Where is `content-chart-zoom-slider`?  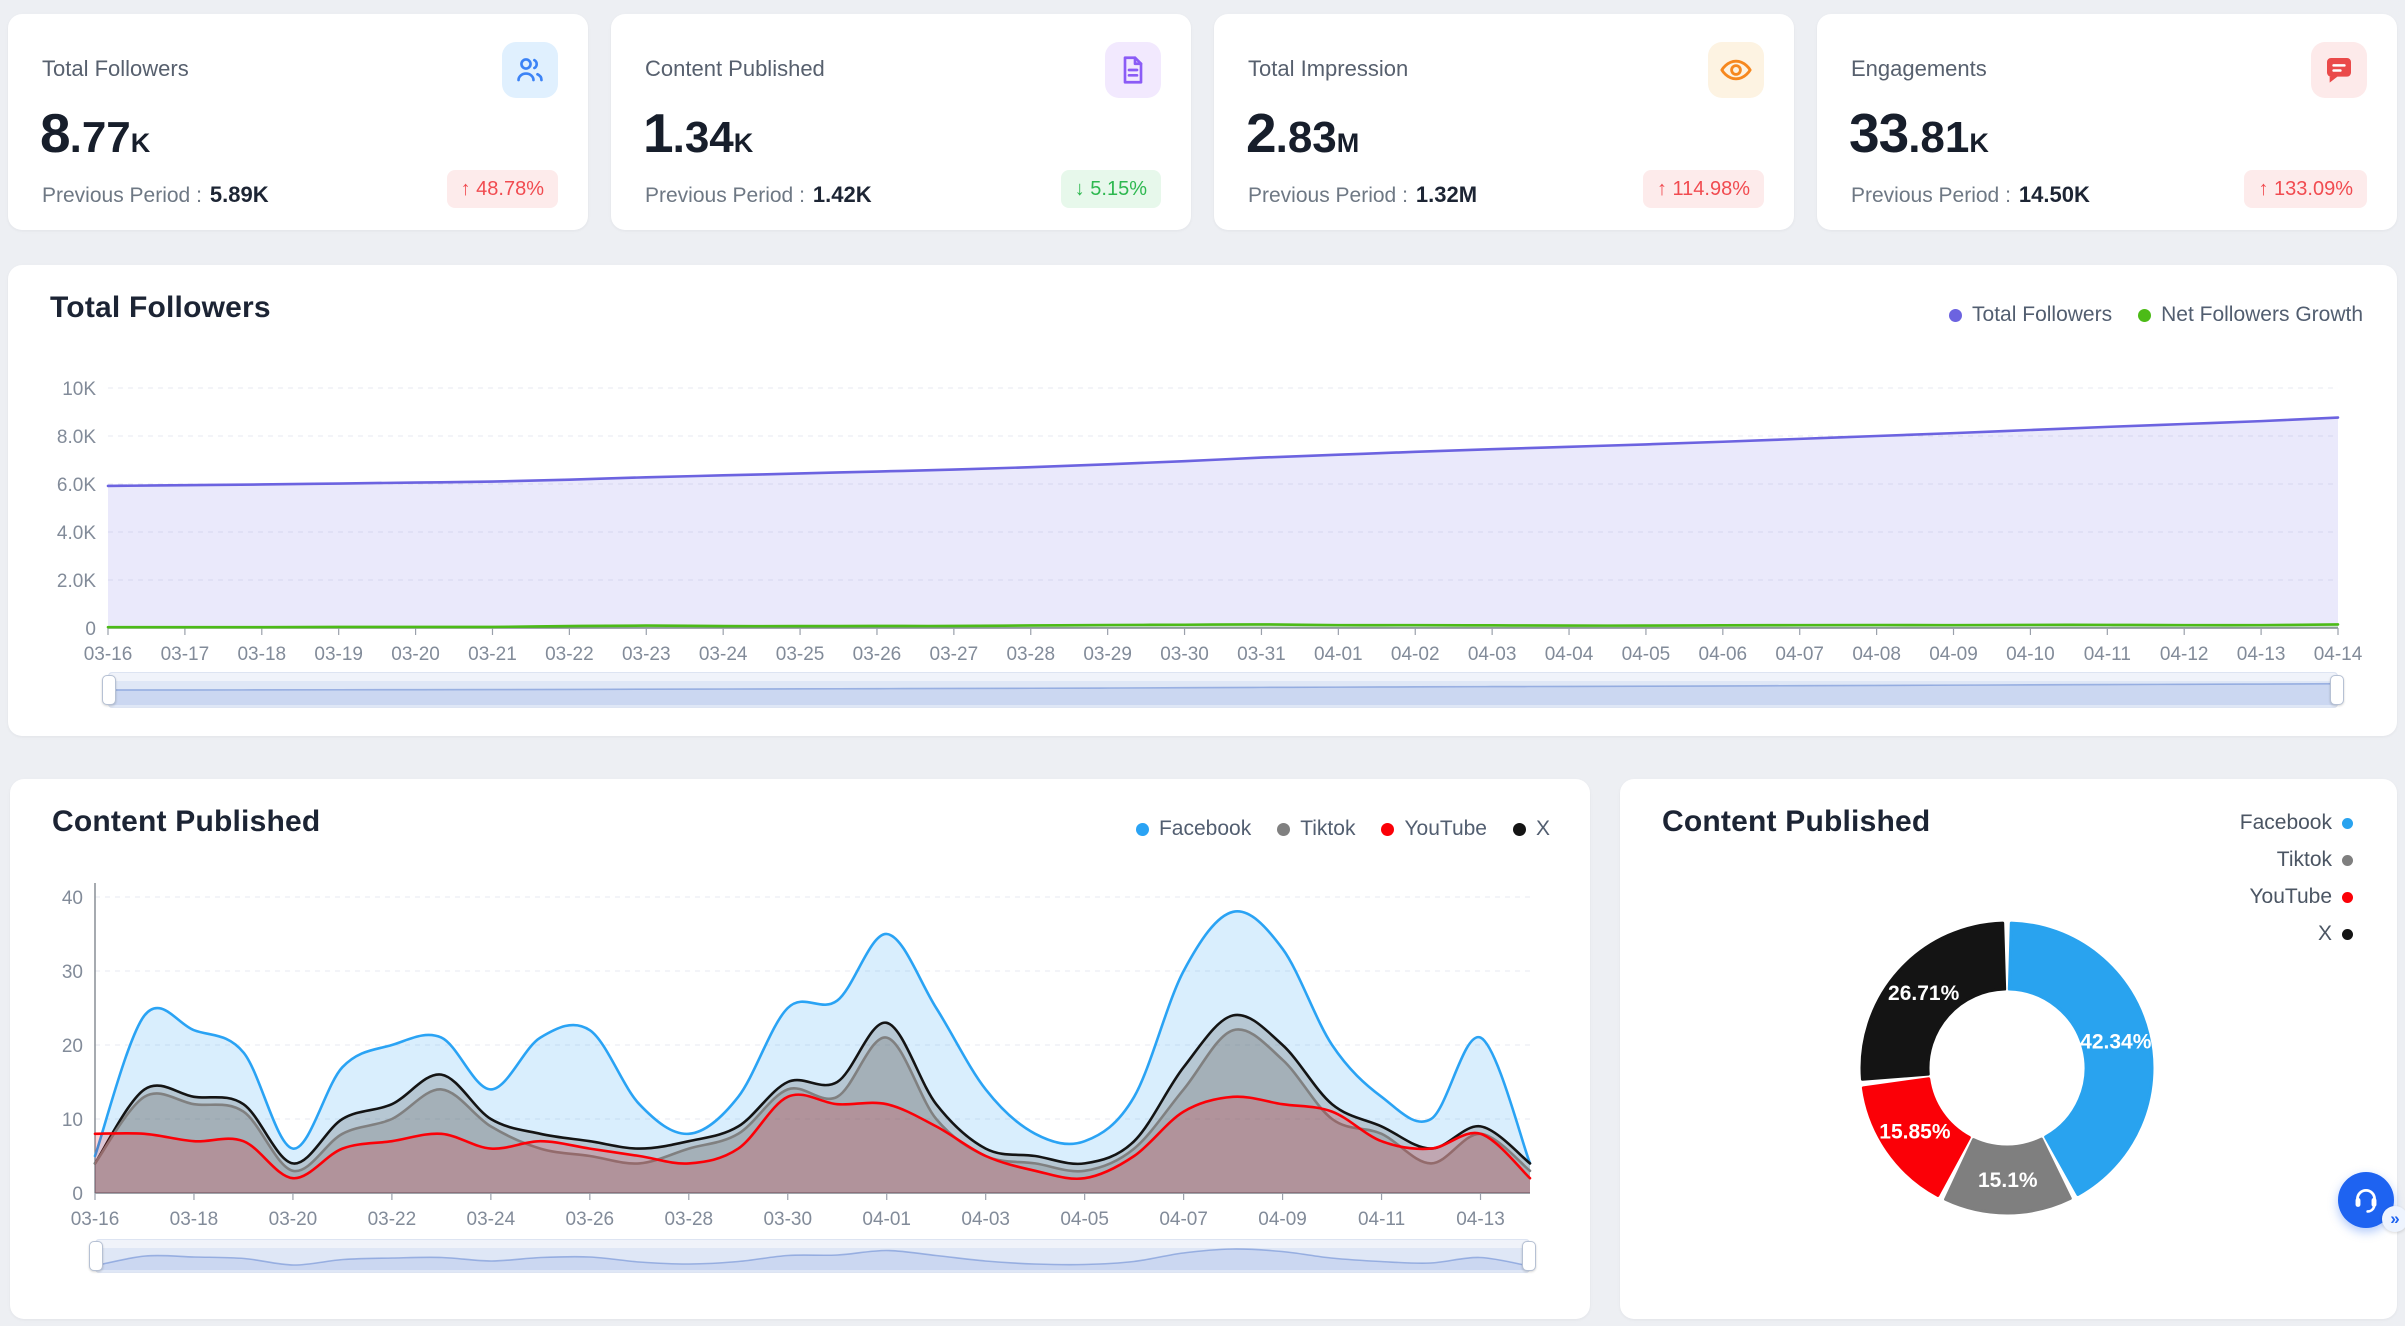
content-chart-zoom-slider is located at coordinates (812, 1256).